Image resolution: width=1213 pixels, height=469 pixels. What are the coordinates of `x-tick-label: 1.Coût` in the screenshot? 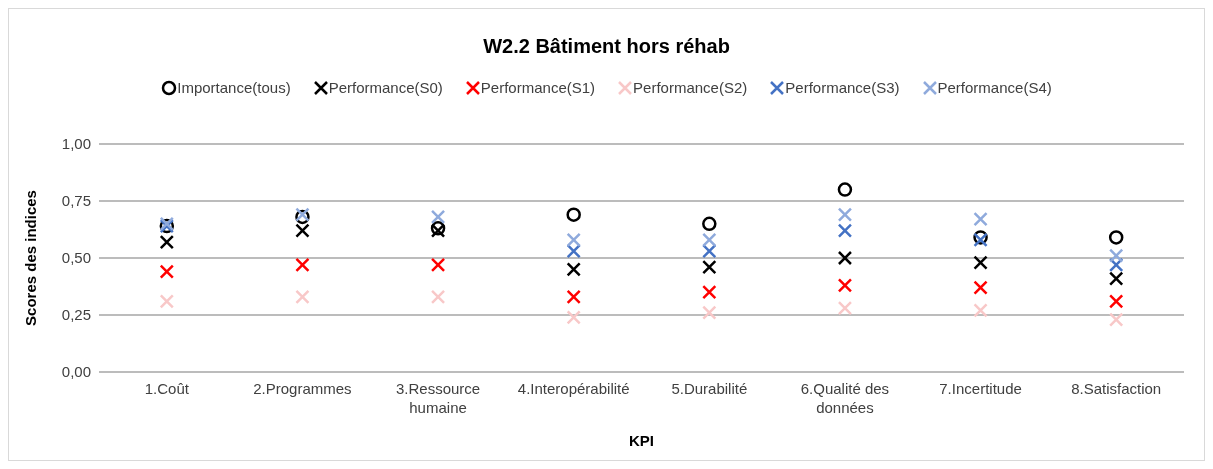 It's located at (167, 388).